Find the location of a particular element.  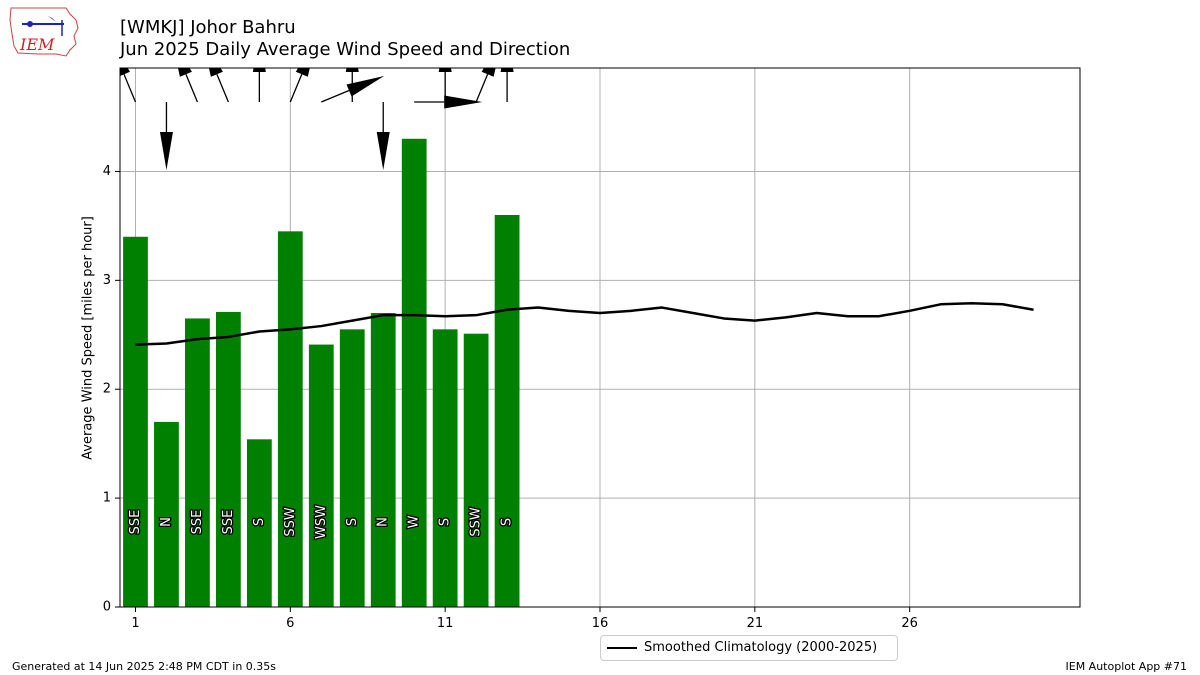

direction-label: W is located at coordinates (414, 521).